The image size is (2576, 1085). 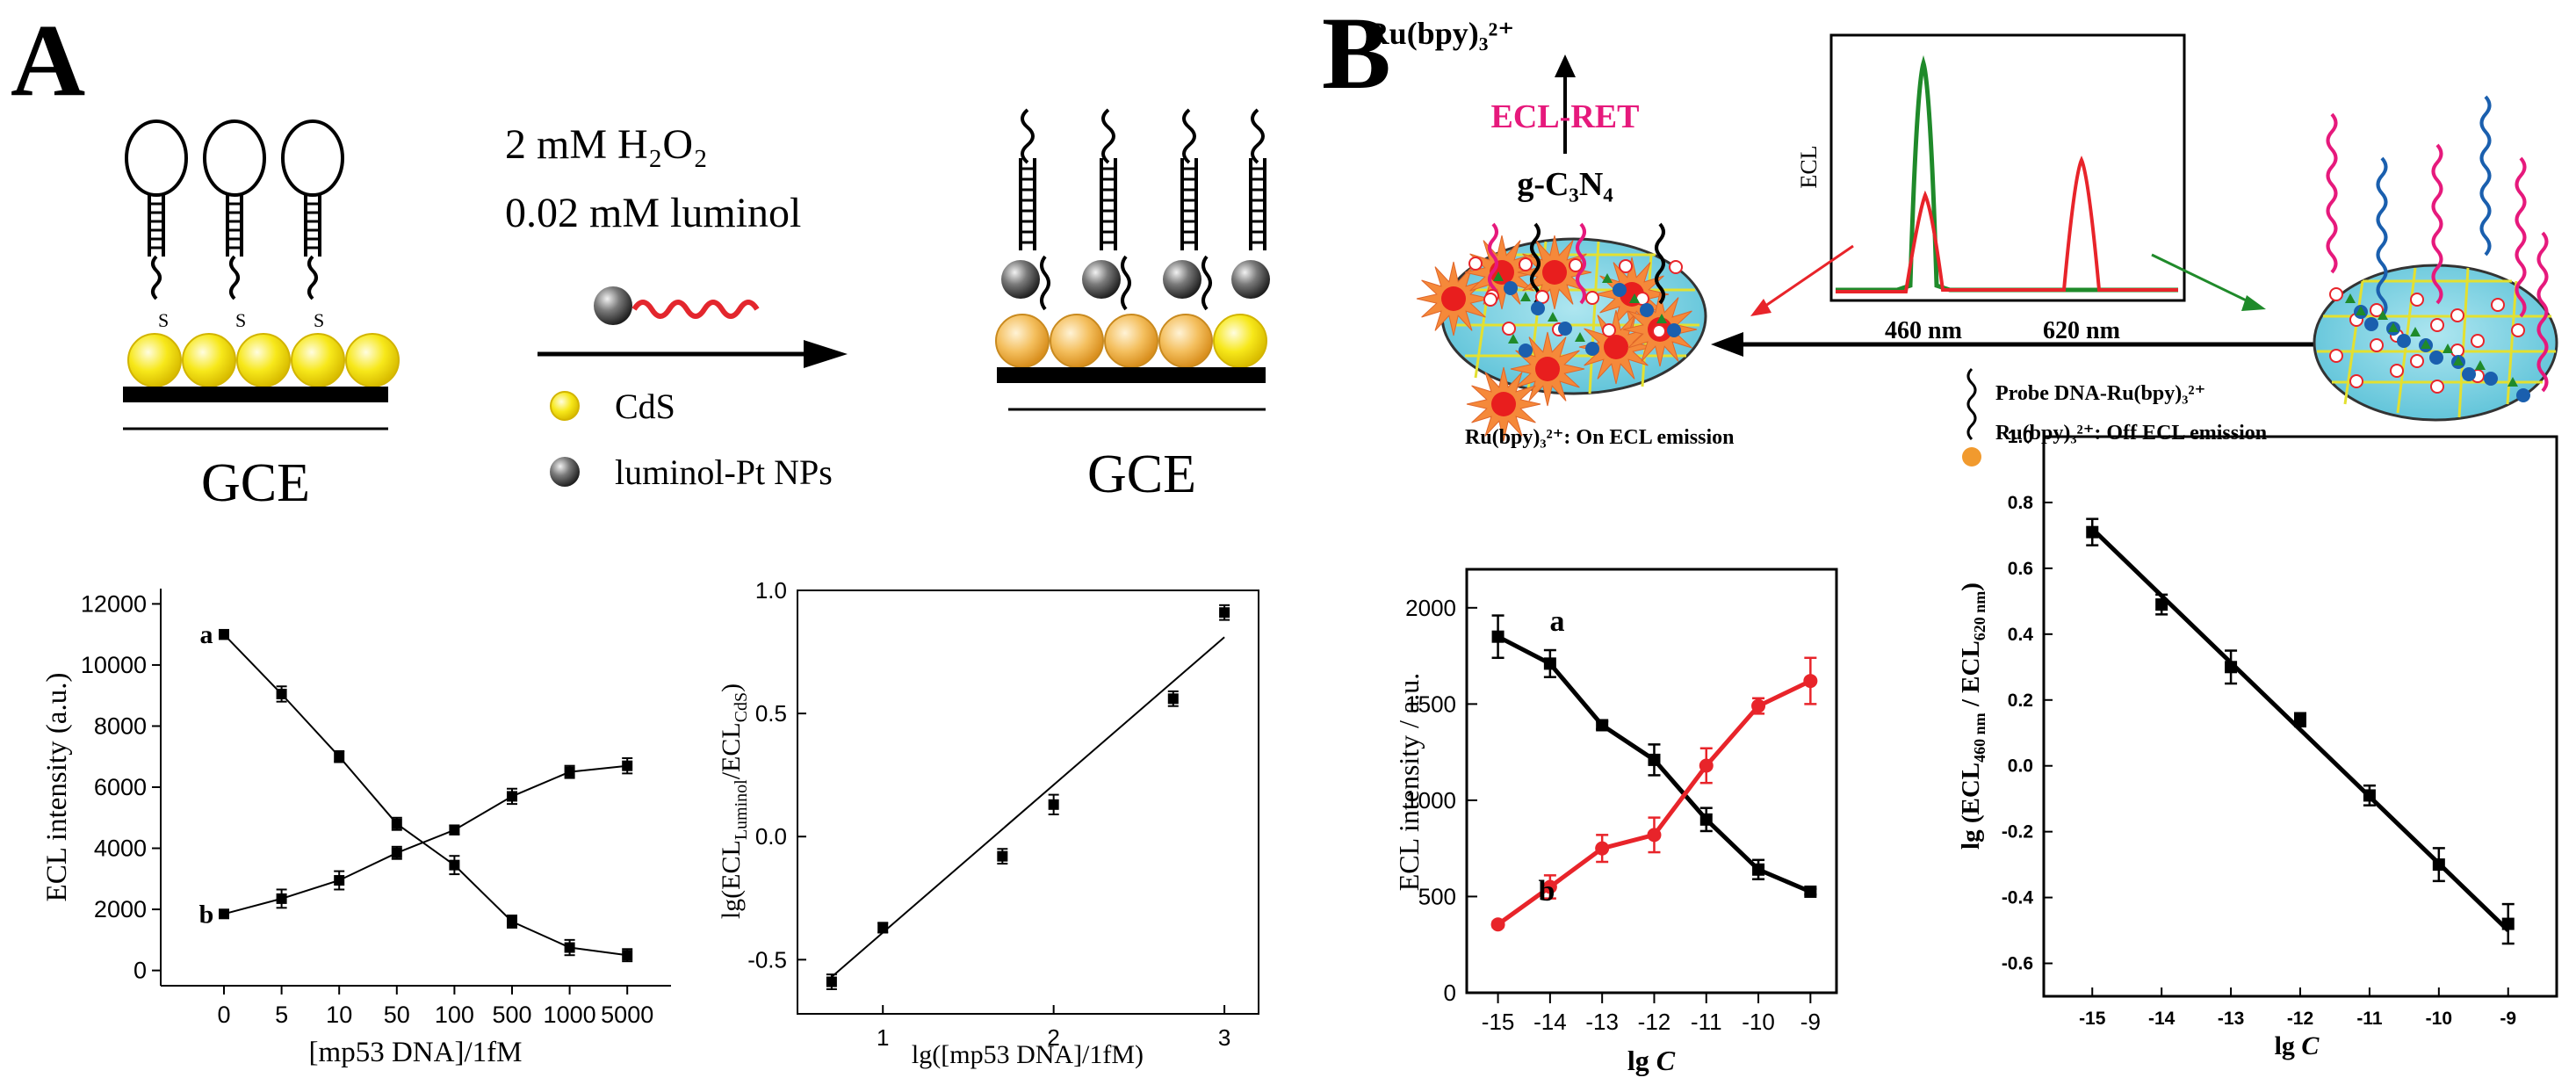 I want to click on electrode-bar-left, so click(x=255, y=394).